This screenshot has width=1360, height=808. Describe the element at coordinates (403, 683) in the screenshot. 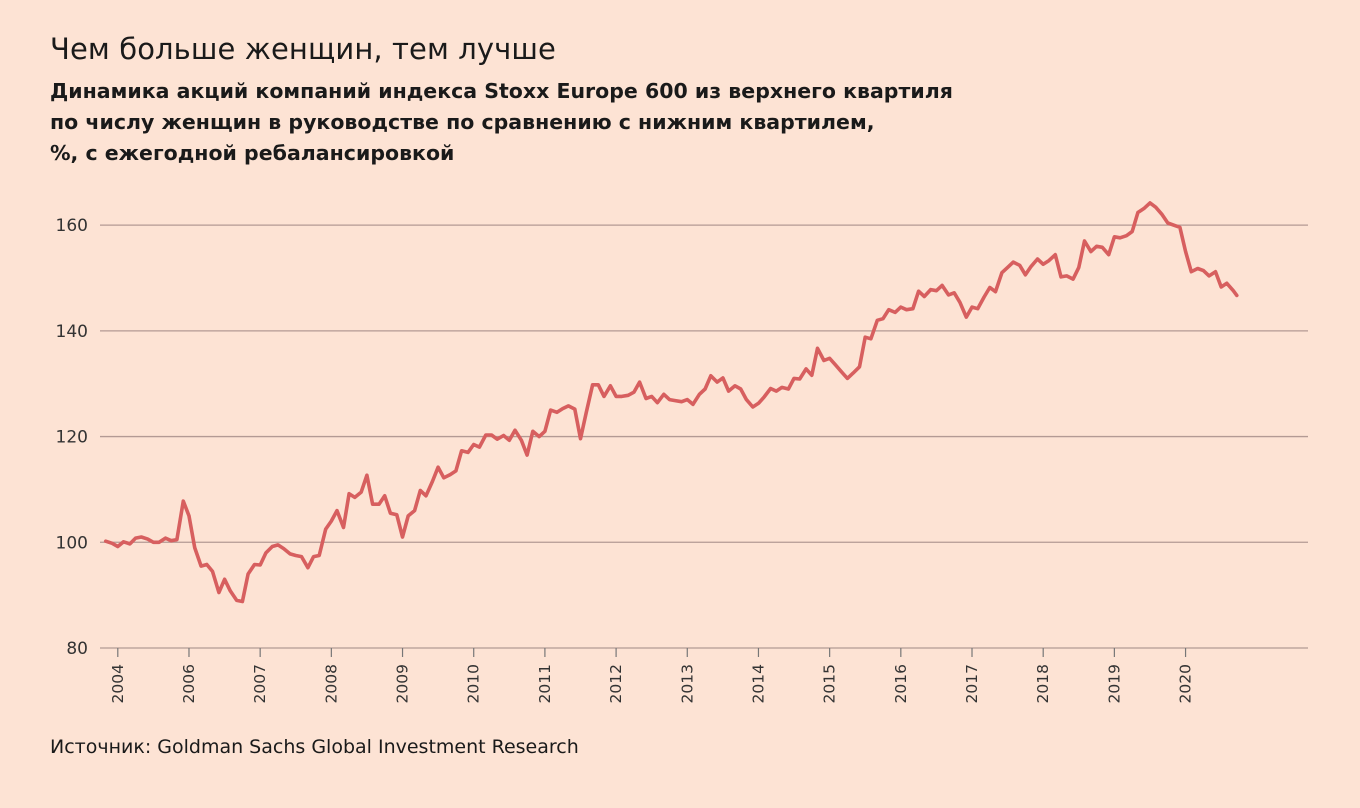

I see `x-tick-label: 2009` at that location.